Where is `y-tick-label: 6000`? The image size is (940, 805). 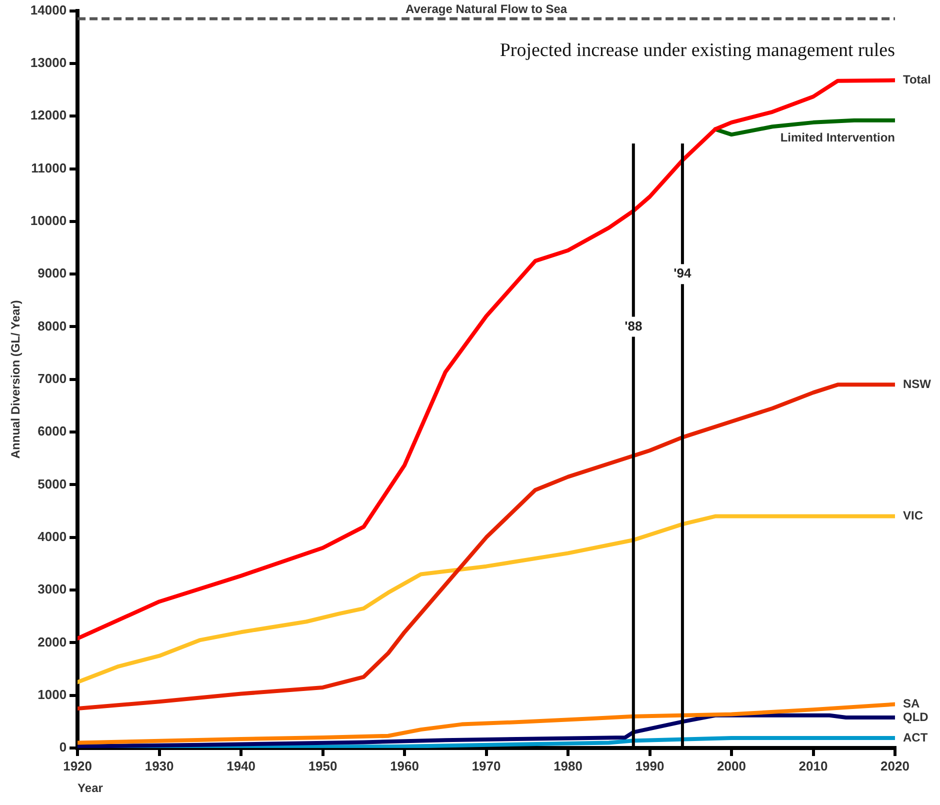
y-tick-label: 6000 is located at coordinates (52, 431).